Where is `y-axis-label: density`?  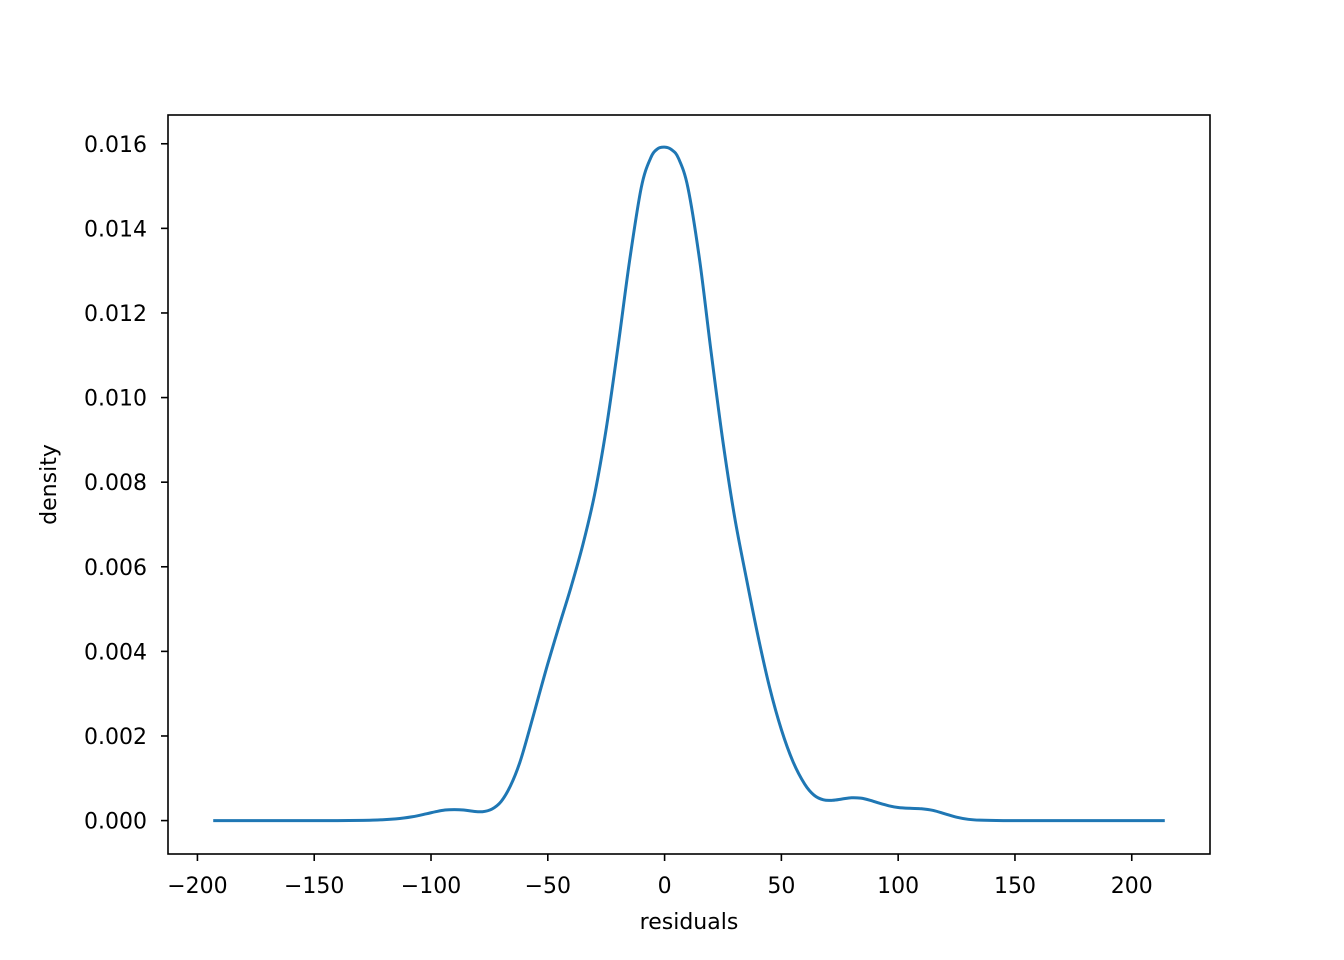 y-axis-label: density is located at coordinates (49, 484).